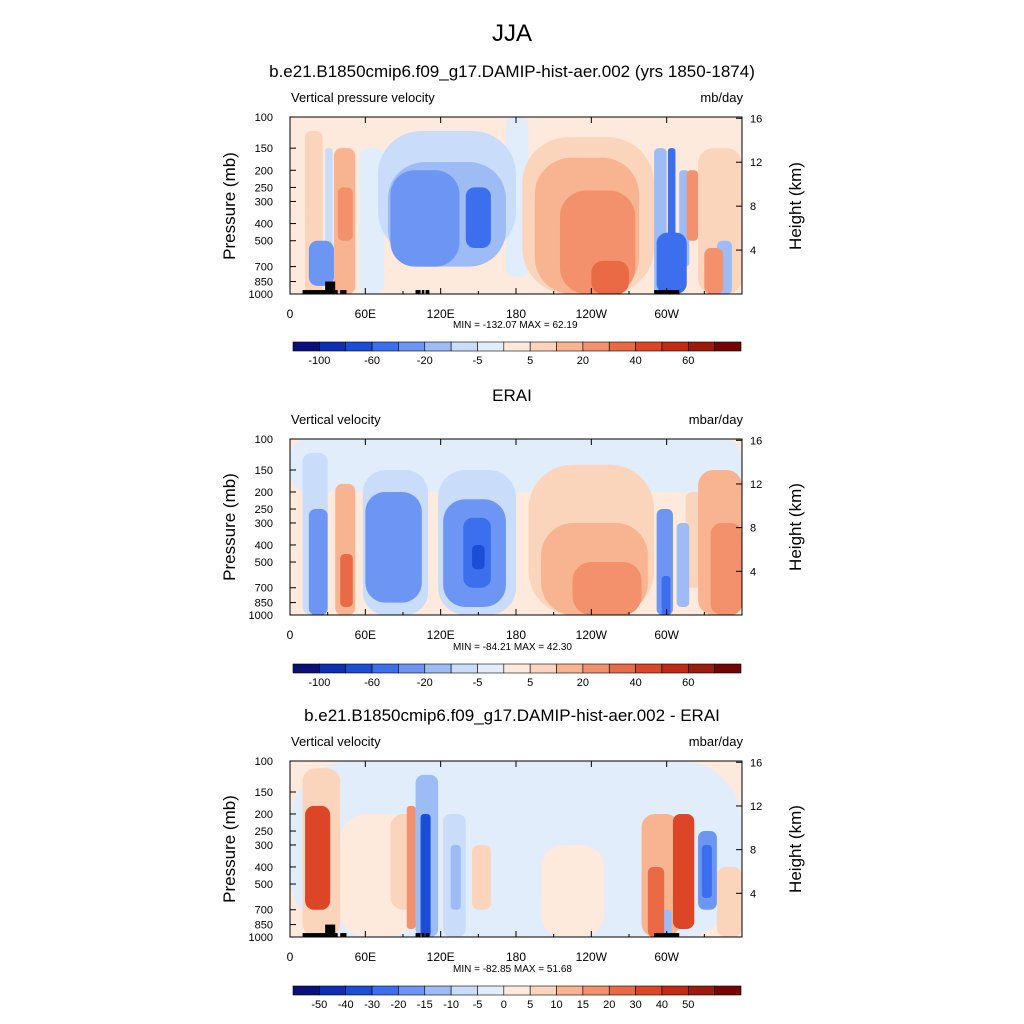 The image size is (1024, 1024). What do you see at coordinates (753, 894) in the screenshot?
I see `panel-3-right-tick-label: 4` at bounding box center [753, 894].